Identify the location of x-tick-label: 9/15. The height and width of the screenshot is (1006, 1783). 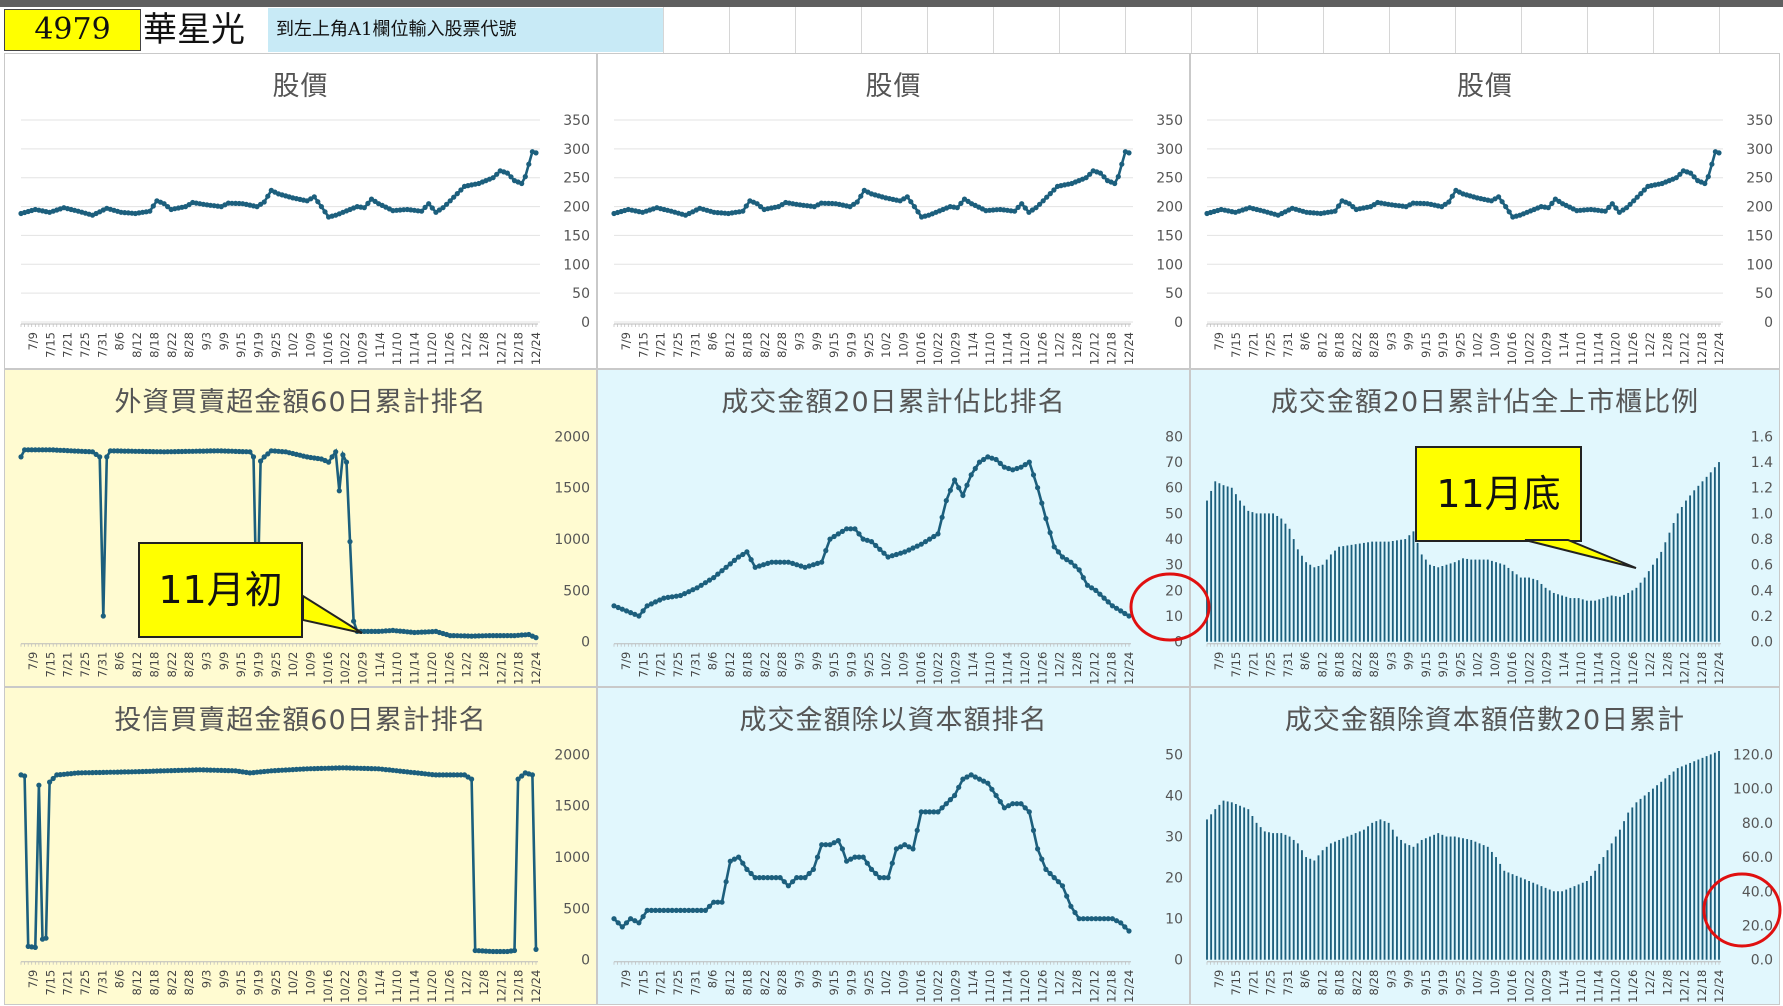
(241, 983).